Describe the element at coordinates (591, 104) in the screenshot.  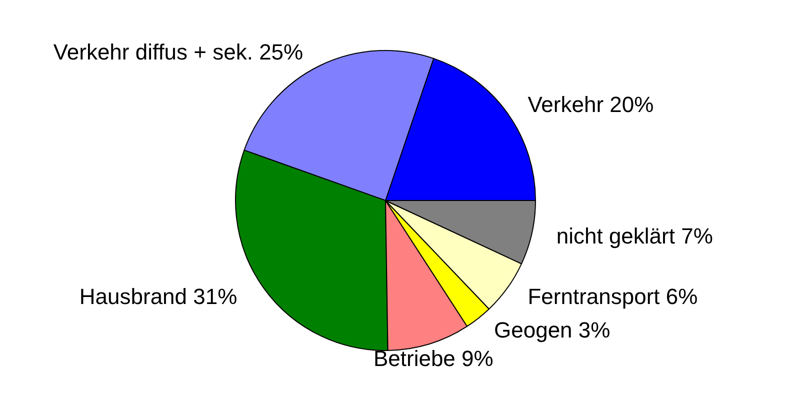
I see `slice-label: Verkehr 20%` at that location.